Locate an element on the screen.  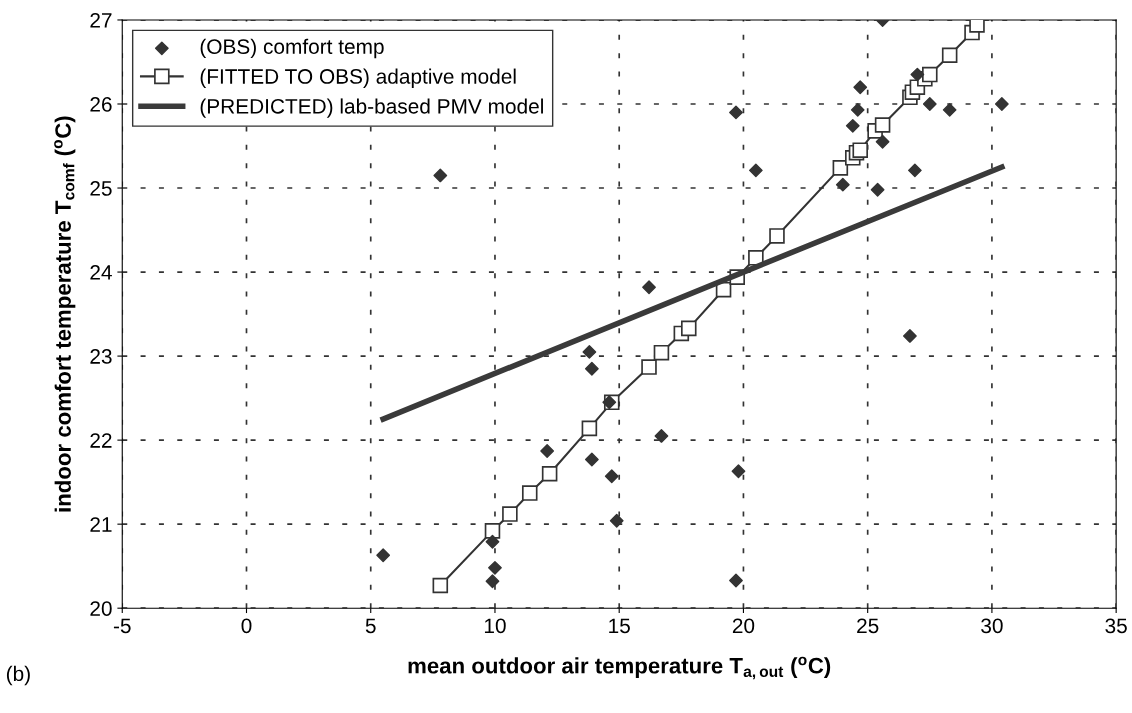
y-tick-label: 22 is located at coordinates (101, 440).